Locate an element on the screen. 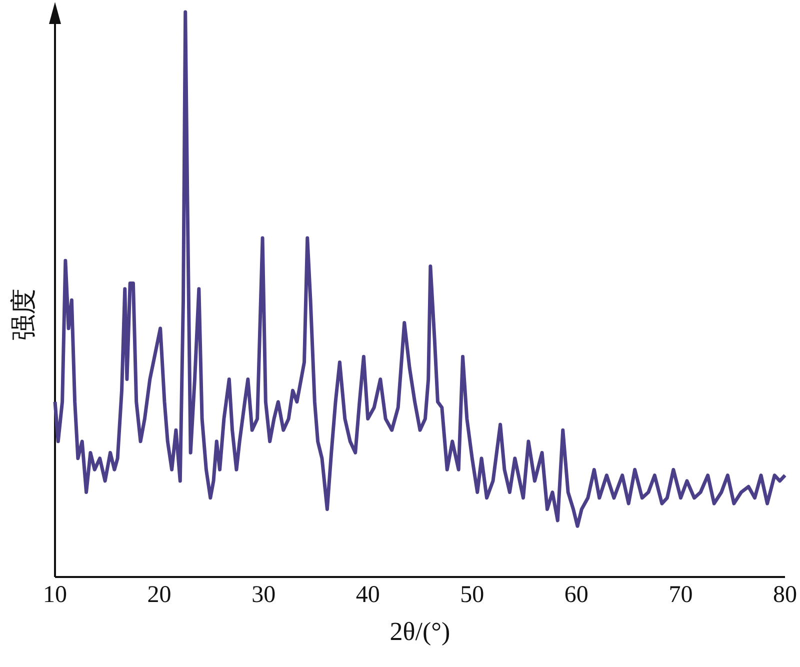  x-tick-label: 60 is located at coordinates (576, 595).